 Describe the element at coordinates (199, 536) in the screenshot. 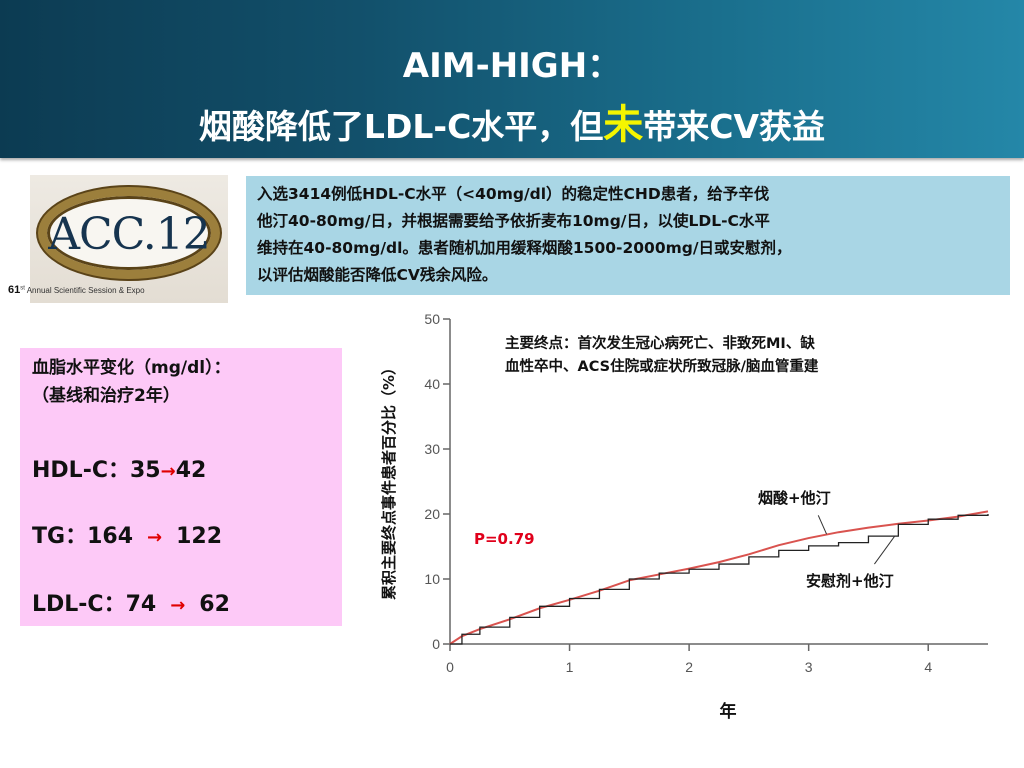

I see `lipid-treated: 122` at that location.